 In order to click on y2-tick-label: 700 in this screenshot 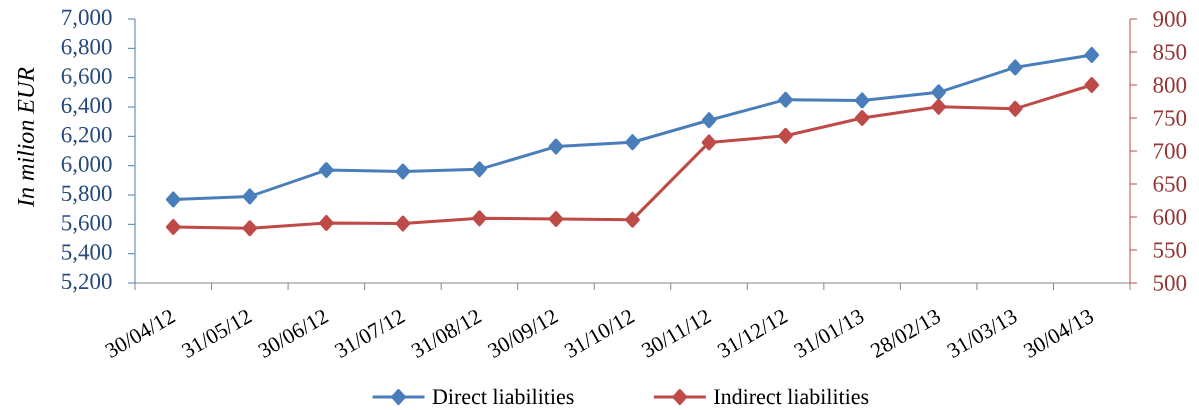, I will do `click(1170, 151)`.